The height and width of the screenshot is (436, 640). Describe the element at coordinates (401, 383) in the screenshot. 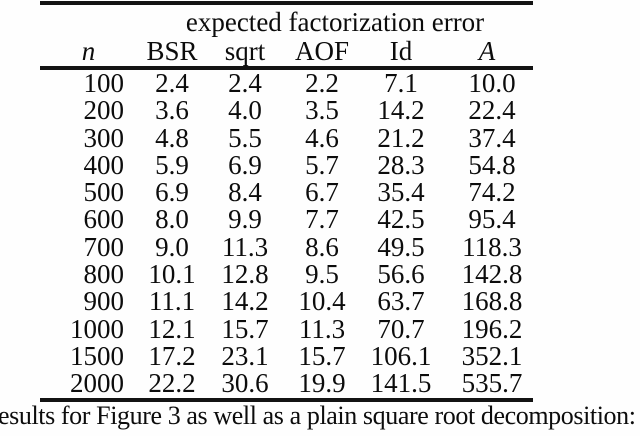

I see `cell-id: 141.5` at that location.